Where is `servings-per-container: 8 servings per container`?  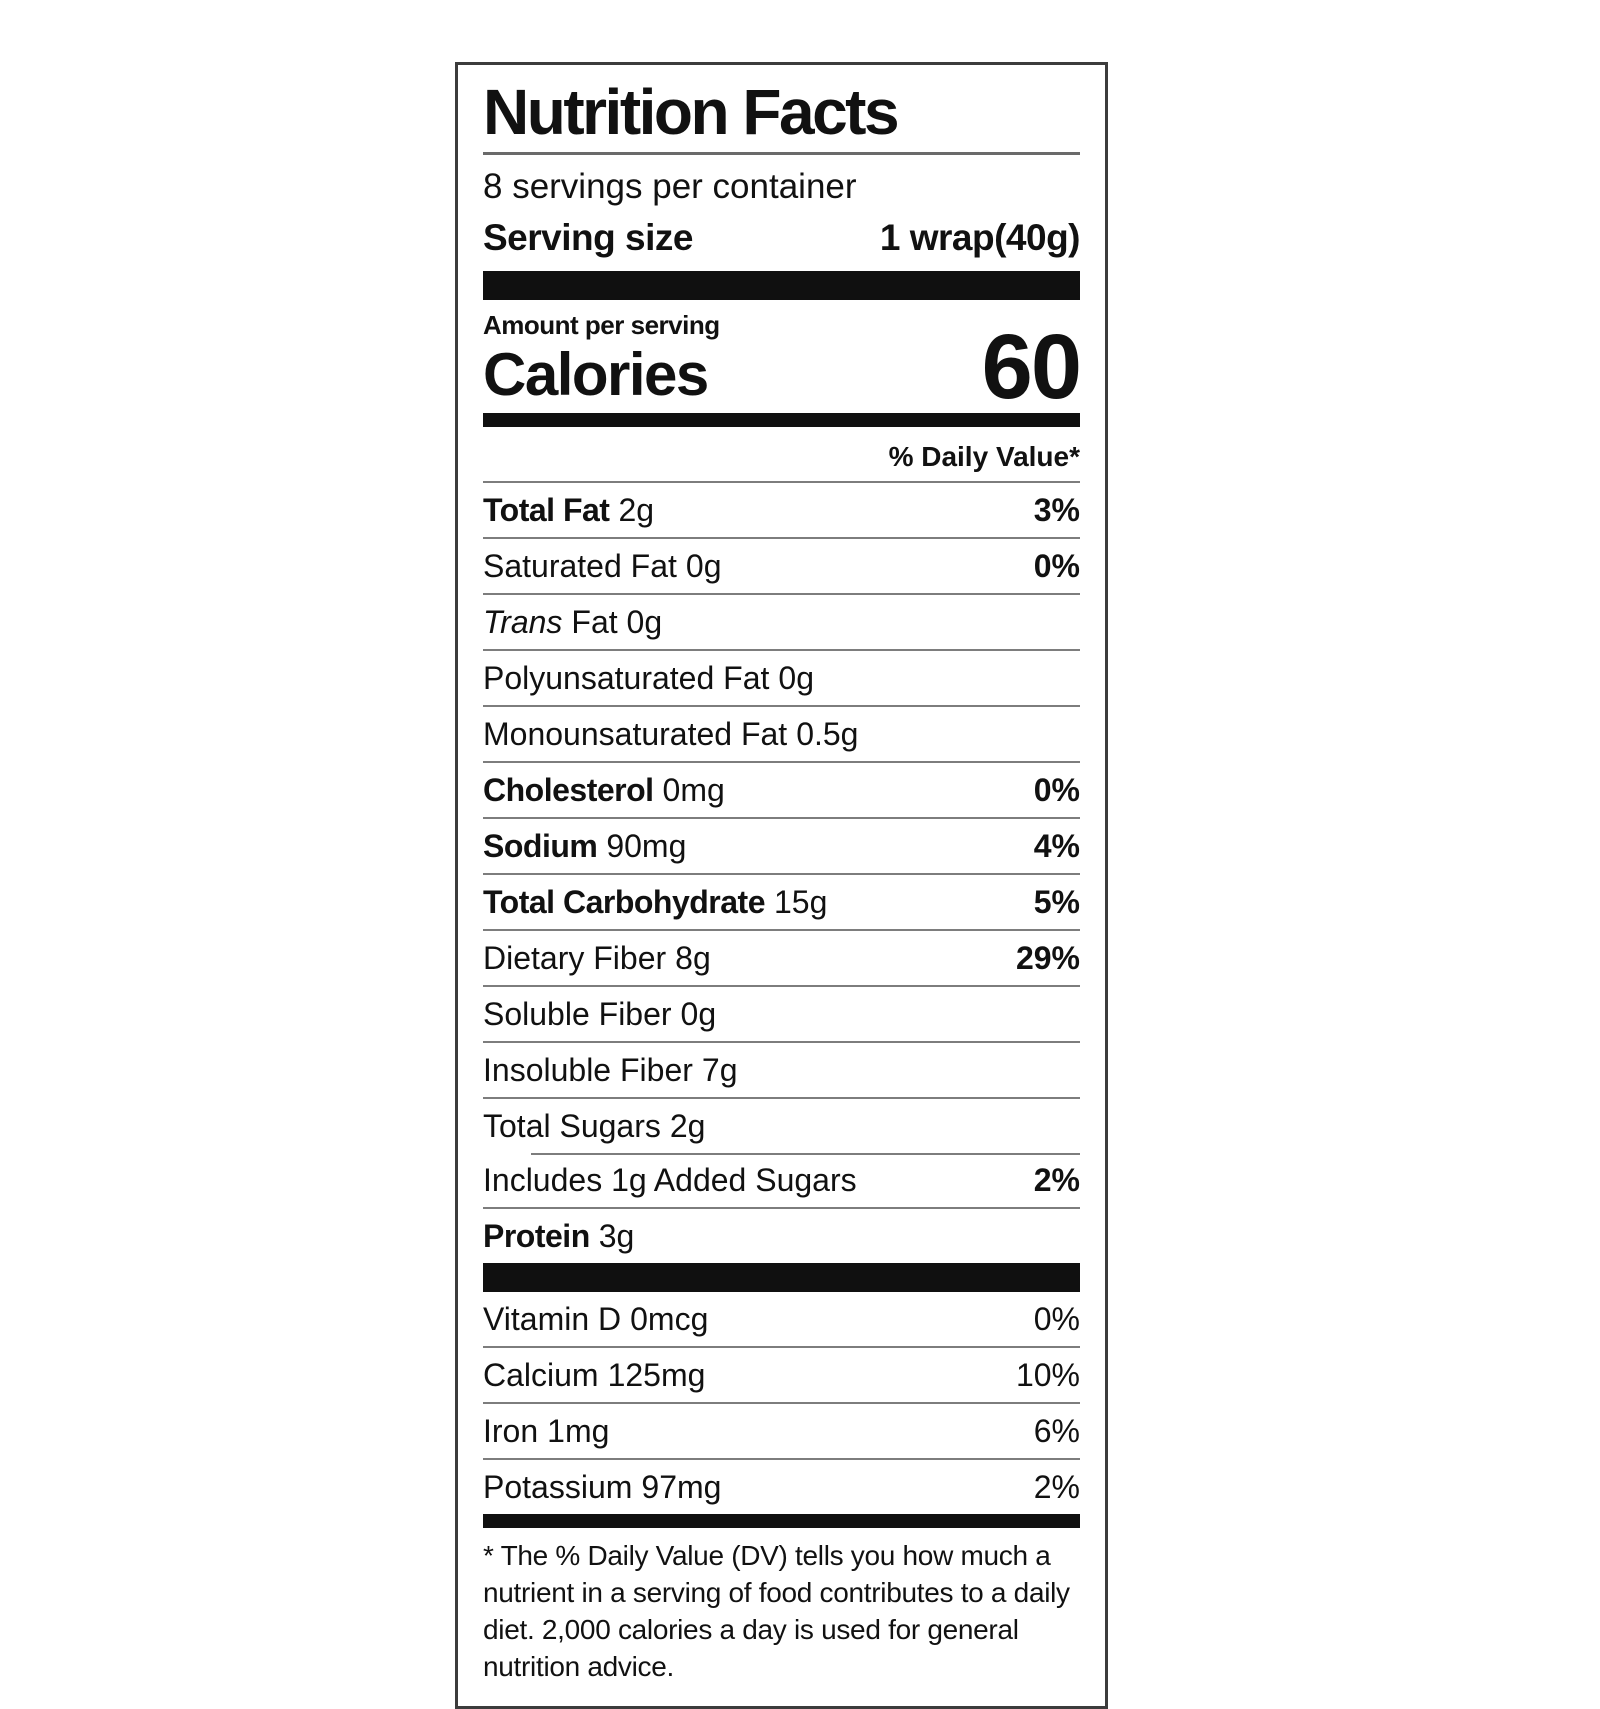 servings-per-container: 8 servings per container is located at coordinates (670, 187).